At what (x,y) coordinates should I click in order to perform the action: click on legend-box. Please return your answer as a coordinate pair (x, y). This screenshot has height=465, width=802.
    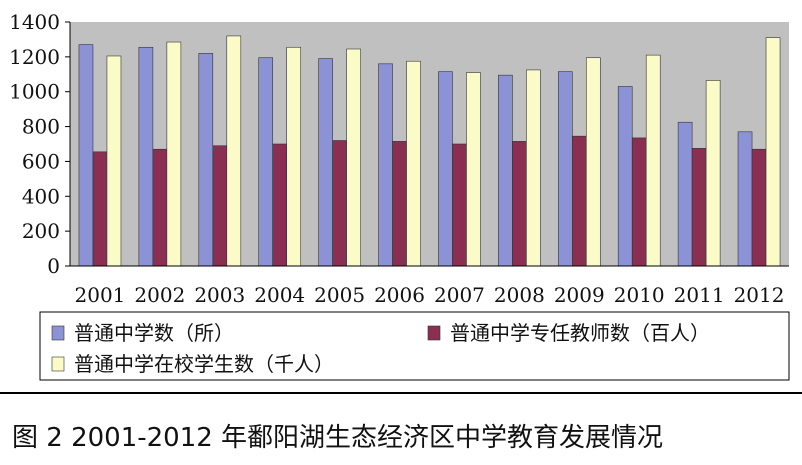
    Looking at the image, I should click on (414, 346).